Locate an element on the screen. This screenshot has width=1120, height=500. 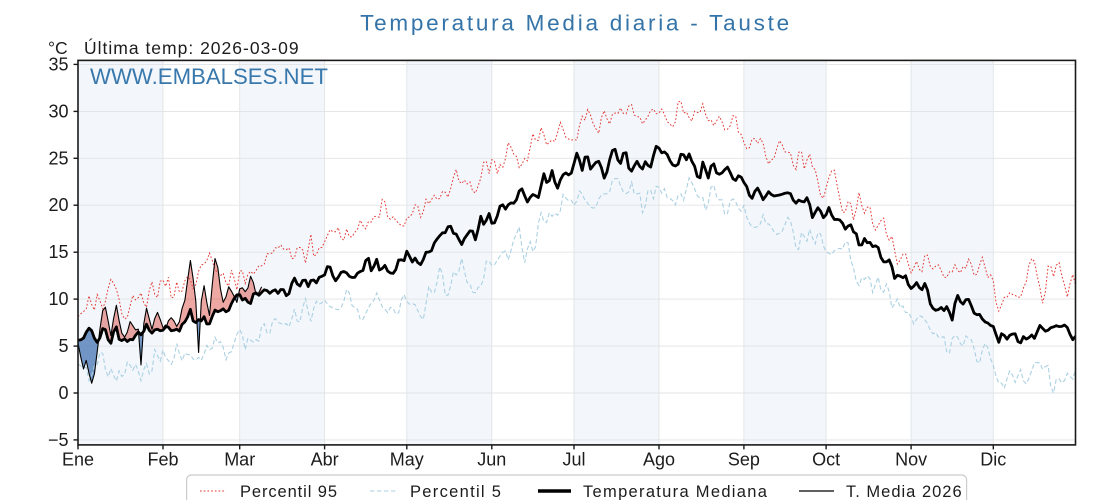
svg-text: Ago is located at coordinates (659, 460).